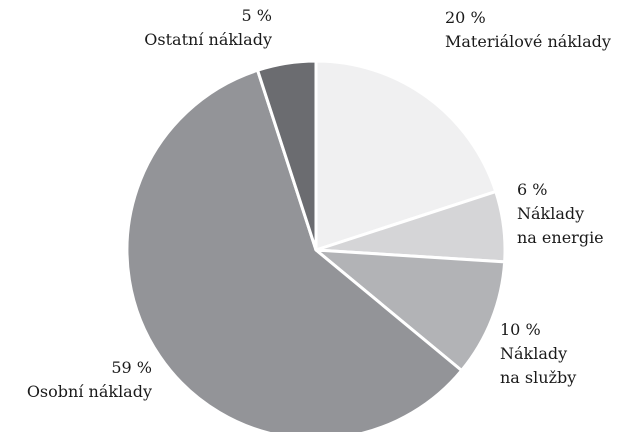  Describe the element at coordinates (89, 391) in the screenshot. I see `category-label: Osobní náklady` at that location.